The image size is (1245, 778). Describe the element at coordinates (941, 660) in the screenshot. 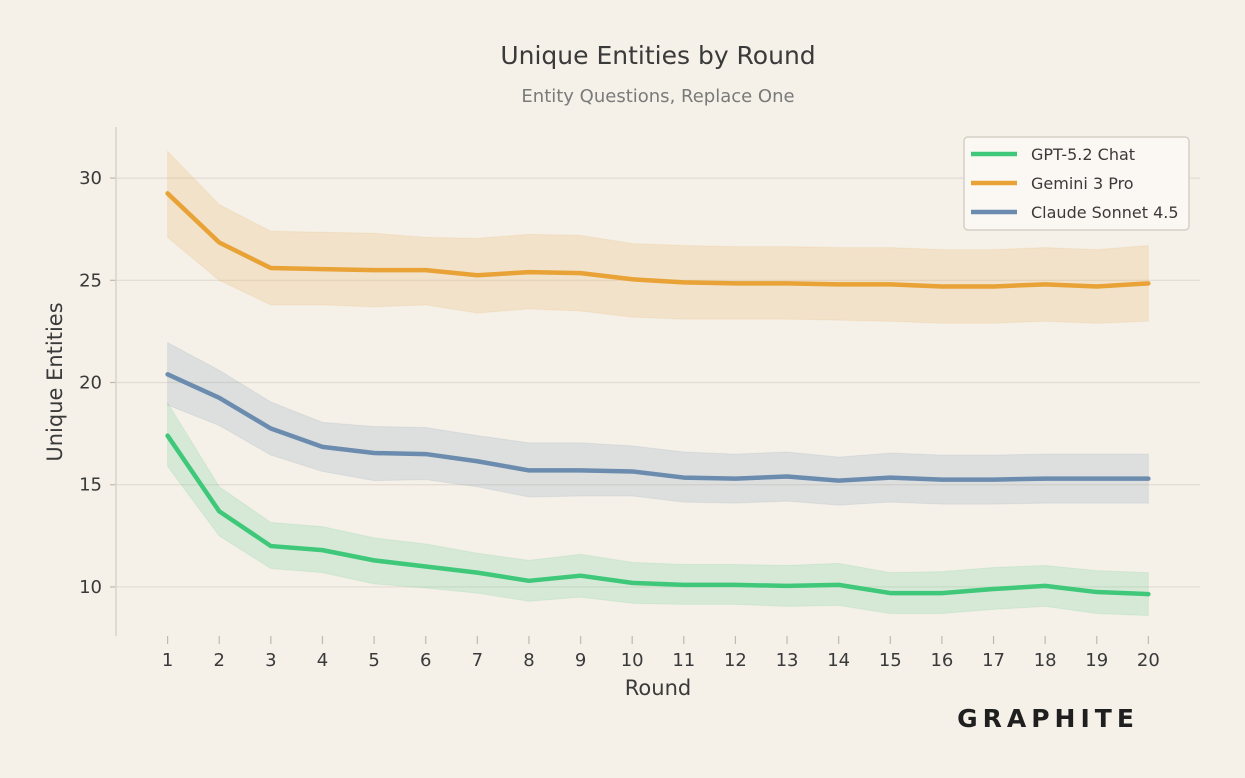

I see `x-tick-label: 16` at that location.